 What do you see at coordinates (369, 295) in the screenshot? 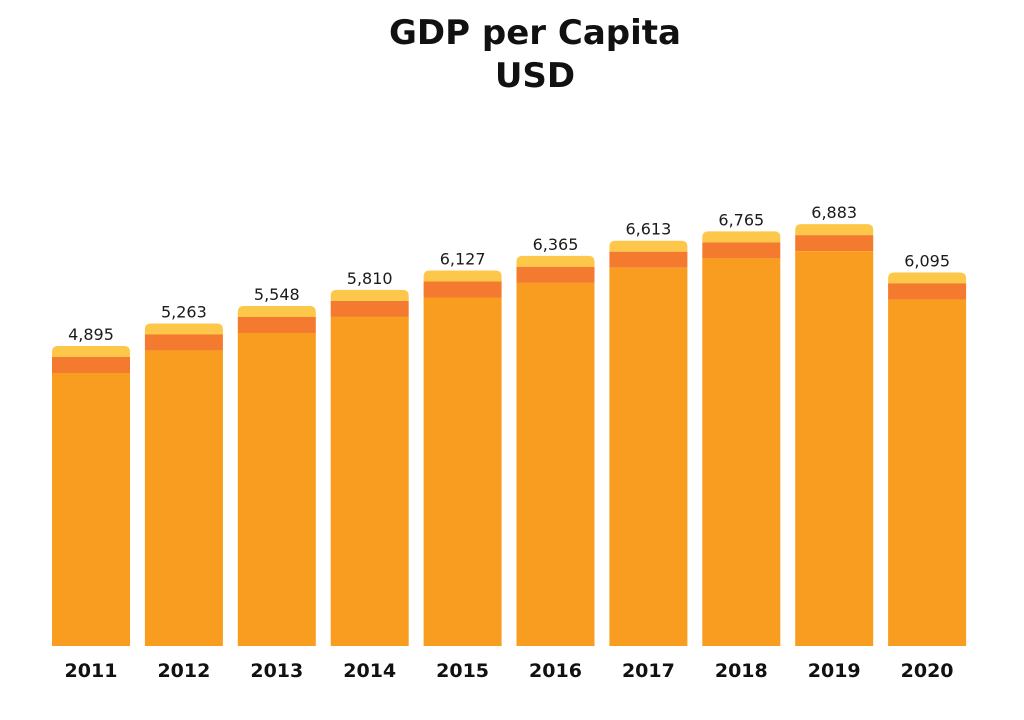
I see `bar-cap-2014` at bounding box center [369, 295].